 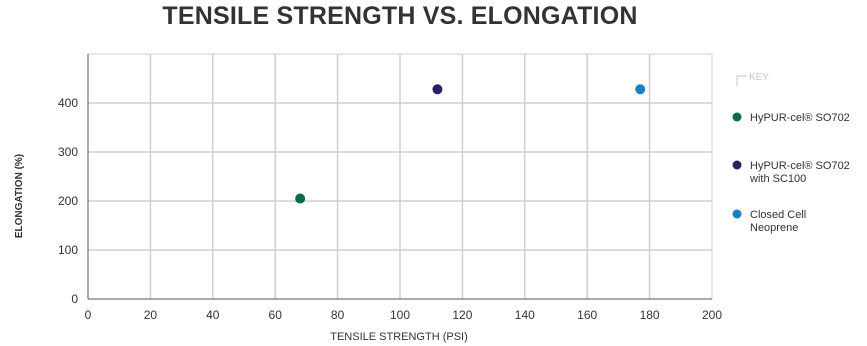 I want to click on y-tick-label: 400, so click(x=68, y=103).